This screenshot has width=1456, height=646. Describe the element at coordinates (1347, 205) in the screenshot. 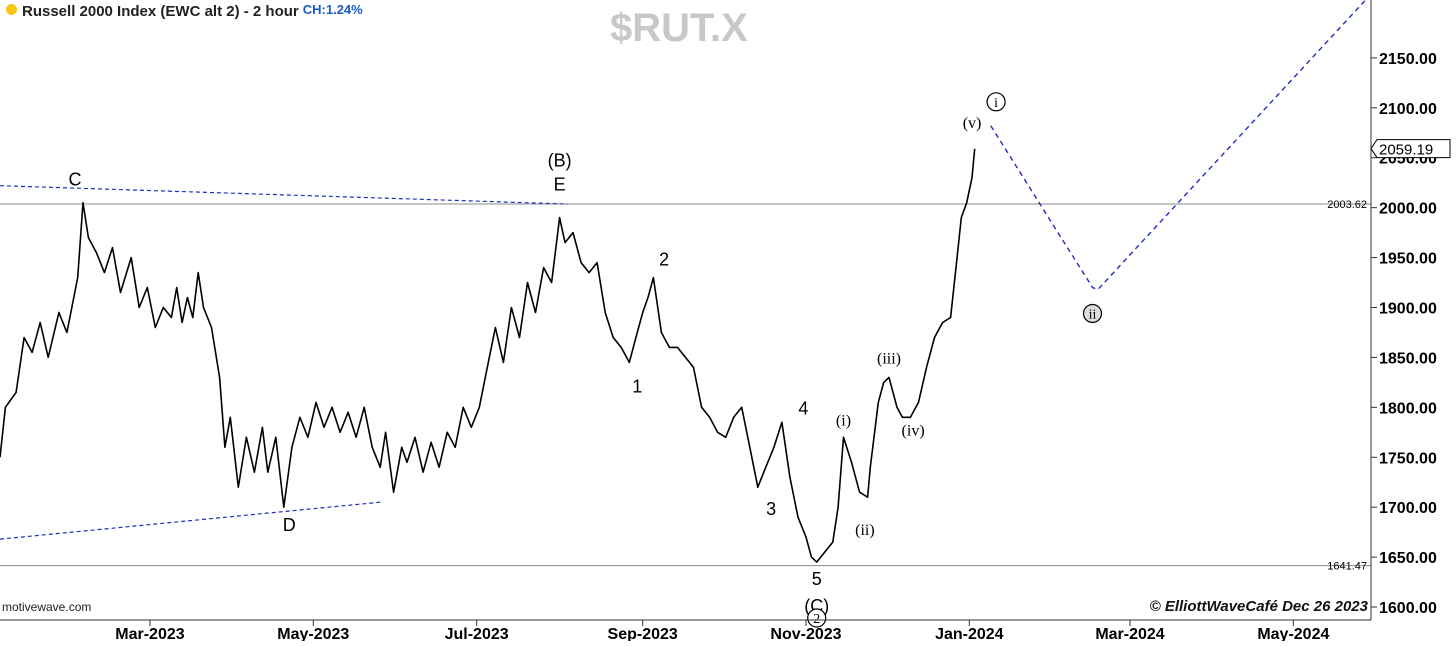

I see `level-label: 2003.62` at that location.